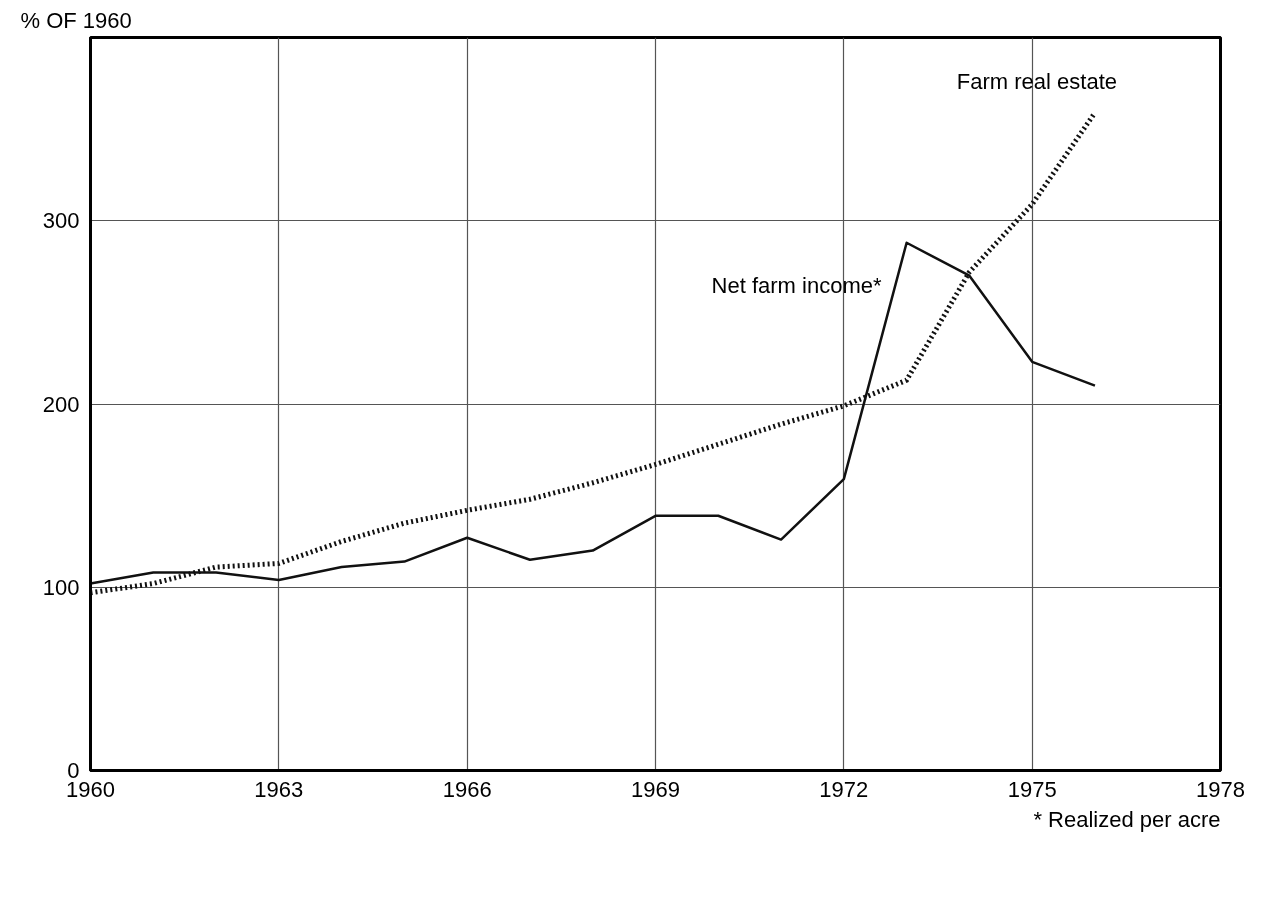  Describe the element at coordinates (61, 404) in the screenshot. I see `y-tick-label: 200` at that location.